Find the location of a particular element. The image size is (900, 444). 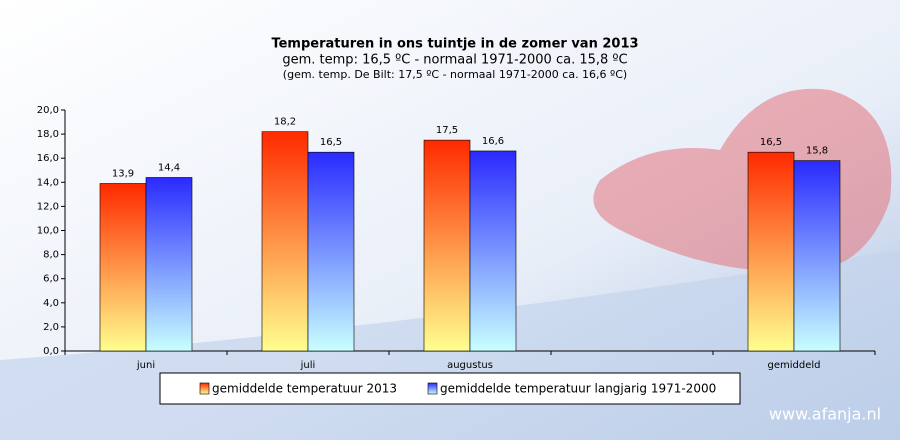

watermark: www.afanja.nl is located at coordinates (825, 414).